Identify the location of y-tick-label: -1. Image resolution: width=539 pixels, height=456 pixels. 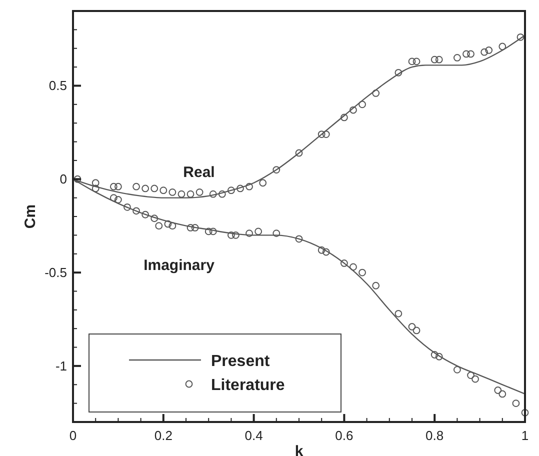
(61, 366).